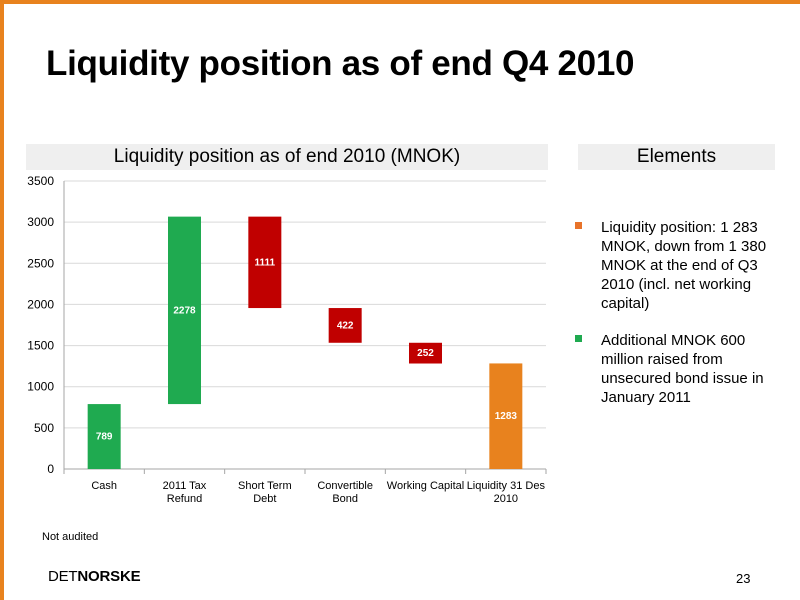 The width and height of the screenshot is (800, 600). What do you see at coordinates (578, 338) in the screenshot?
I see `bullet-marker-green` at bounding box center [578, 338].